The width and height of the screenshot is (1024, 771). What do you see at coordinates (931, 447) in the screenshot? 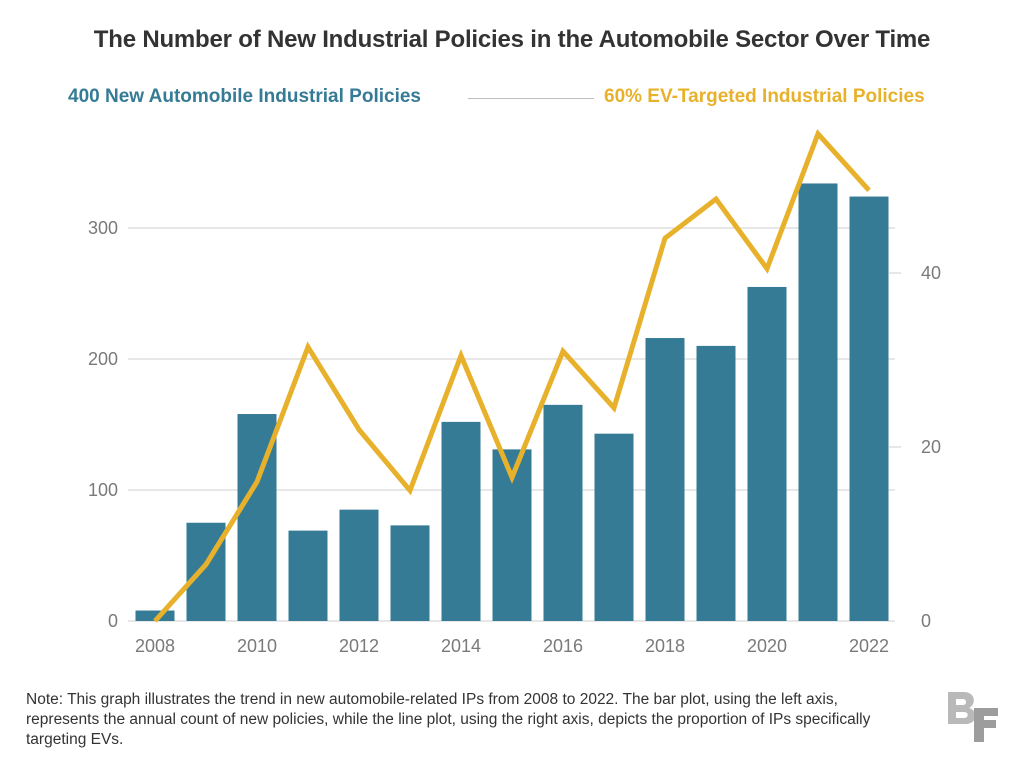
I see `right-axis-tick: 20` at bounding box center [931, 447].